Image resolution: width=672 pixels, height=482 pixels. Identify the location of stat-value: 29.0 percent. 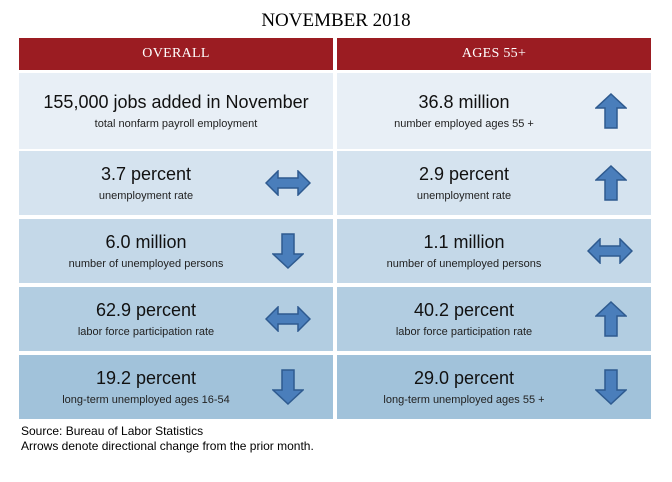
(464, 378).